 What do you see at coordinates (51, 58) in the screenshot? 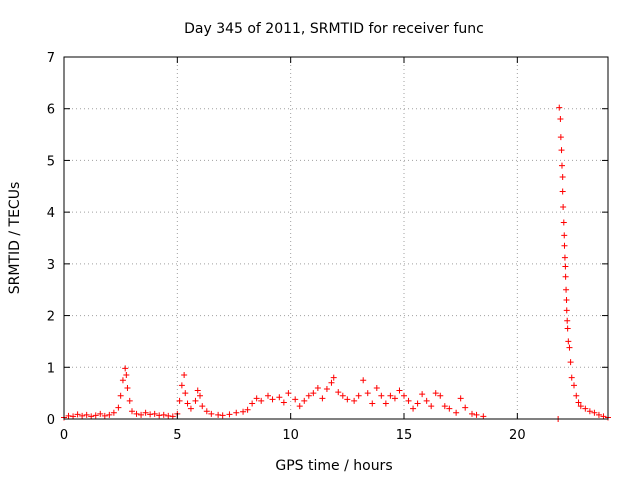
I see `y-tick-label: 7` at bounding box center [51, 58].